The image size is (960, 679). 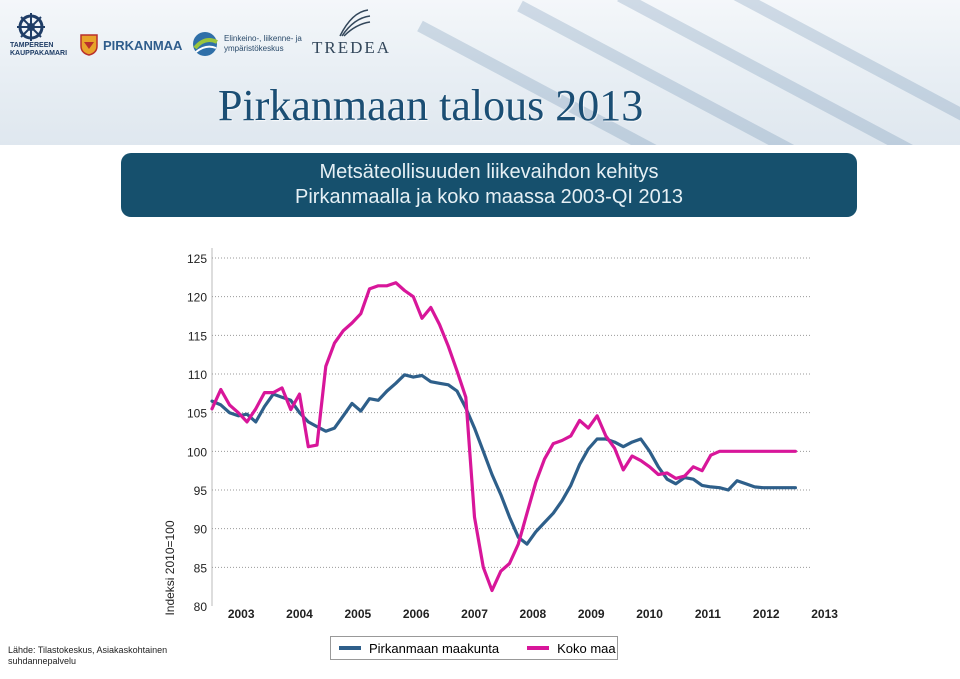 What do you see at coordinates (708, 614) in the screenshot?
I see `x-tick-label: 2011` at bounding box center [708, 614].